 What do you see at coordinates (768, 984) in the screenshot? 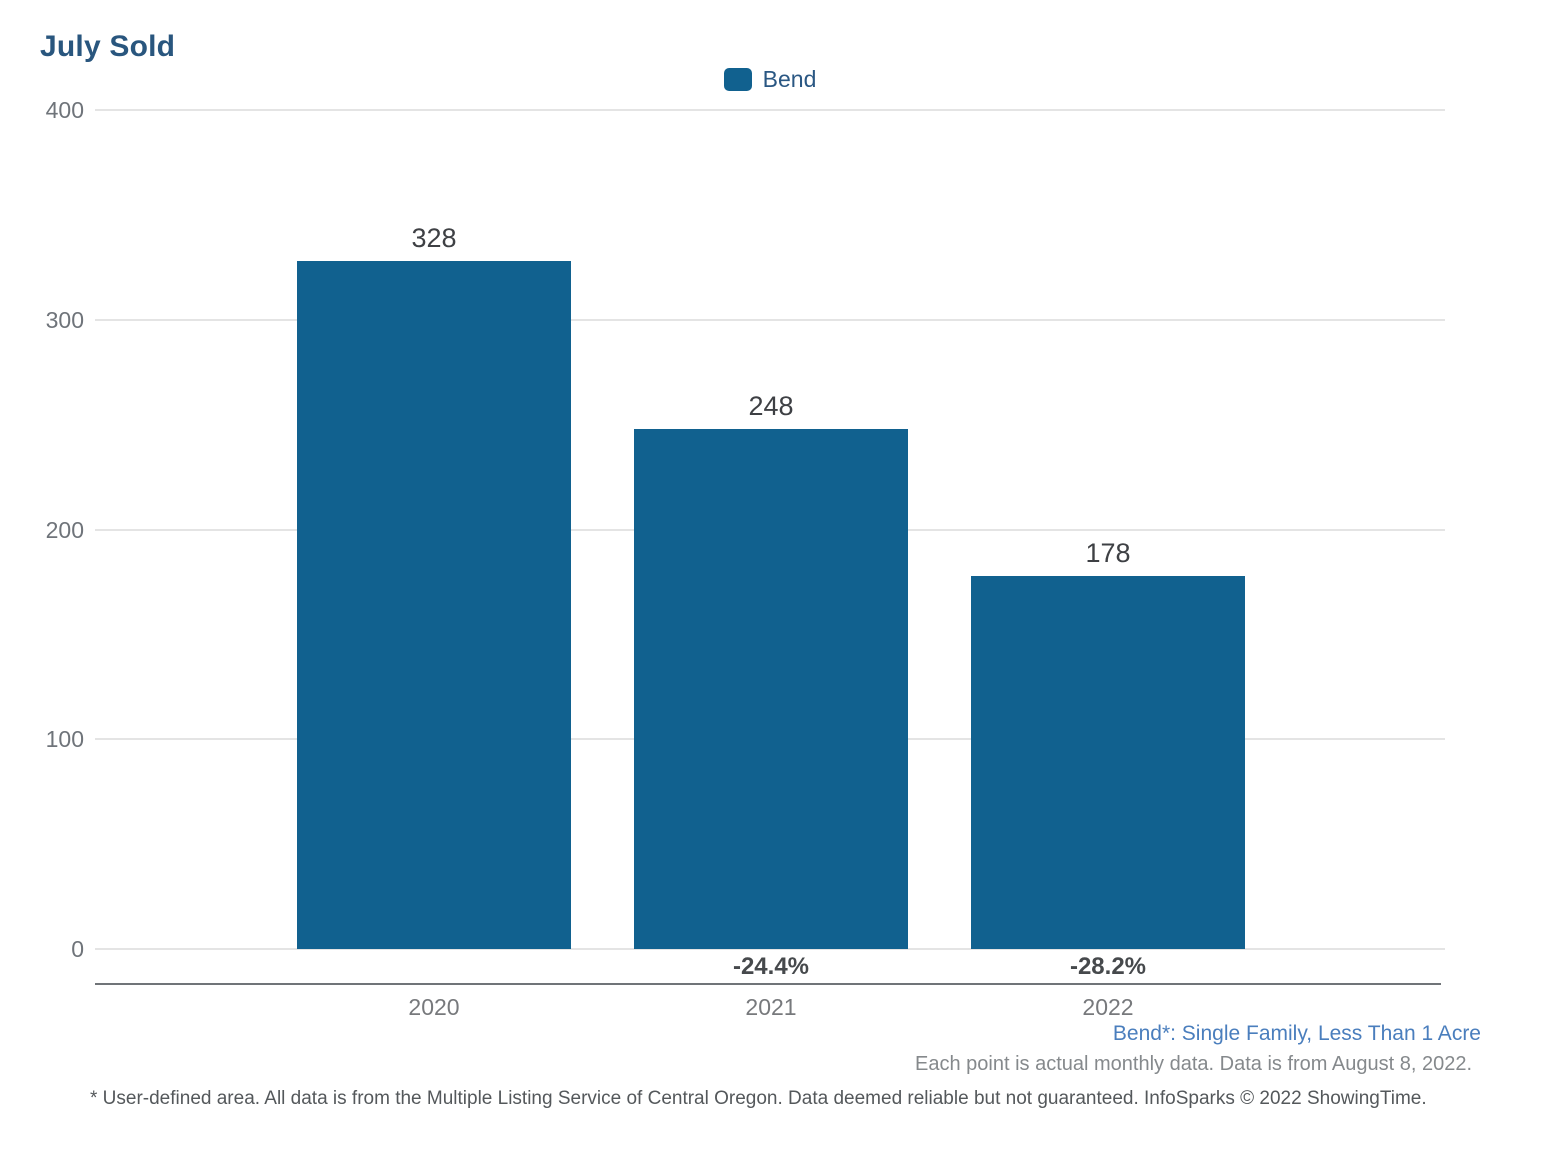
I see `x-axis-line` at bounding box center [768, 984].